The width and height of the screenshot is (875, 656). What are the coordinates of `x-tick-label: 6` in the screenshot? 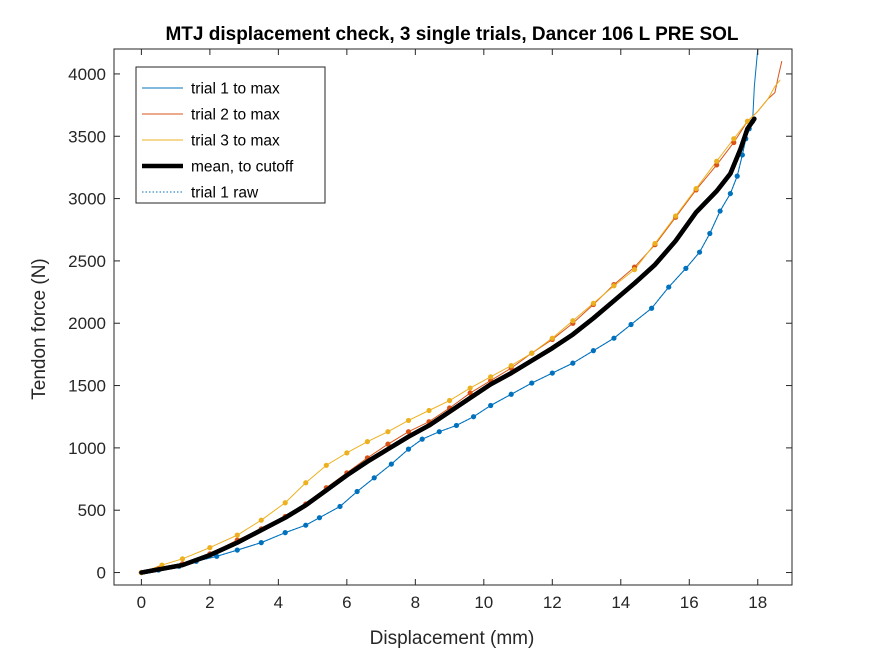 It's located at (346, 602).